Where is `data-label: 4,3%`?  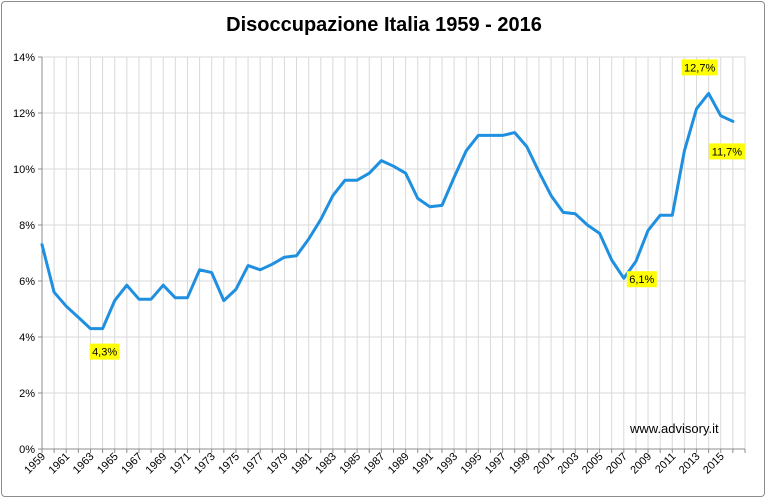 data-label: 4,3% is located at coordinates (104, 353).